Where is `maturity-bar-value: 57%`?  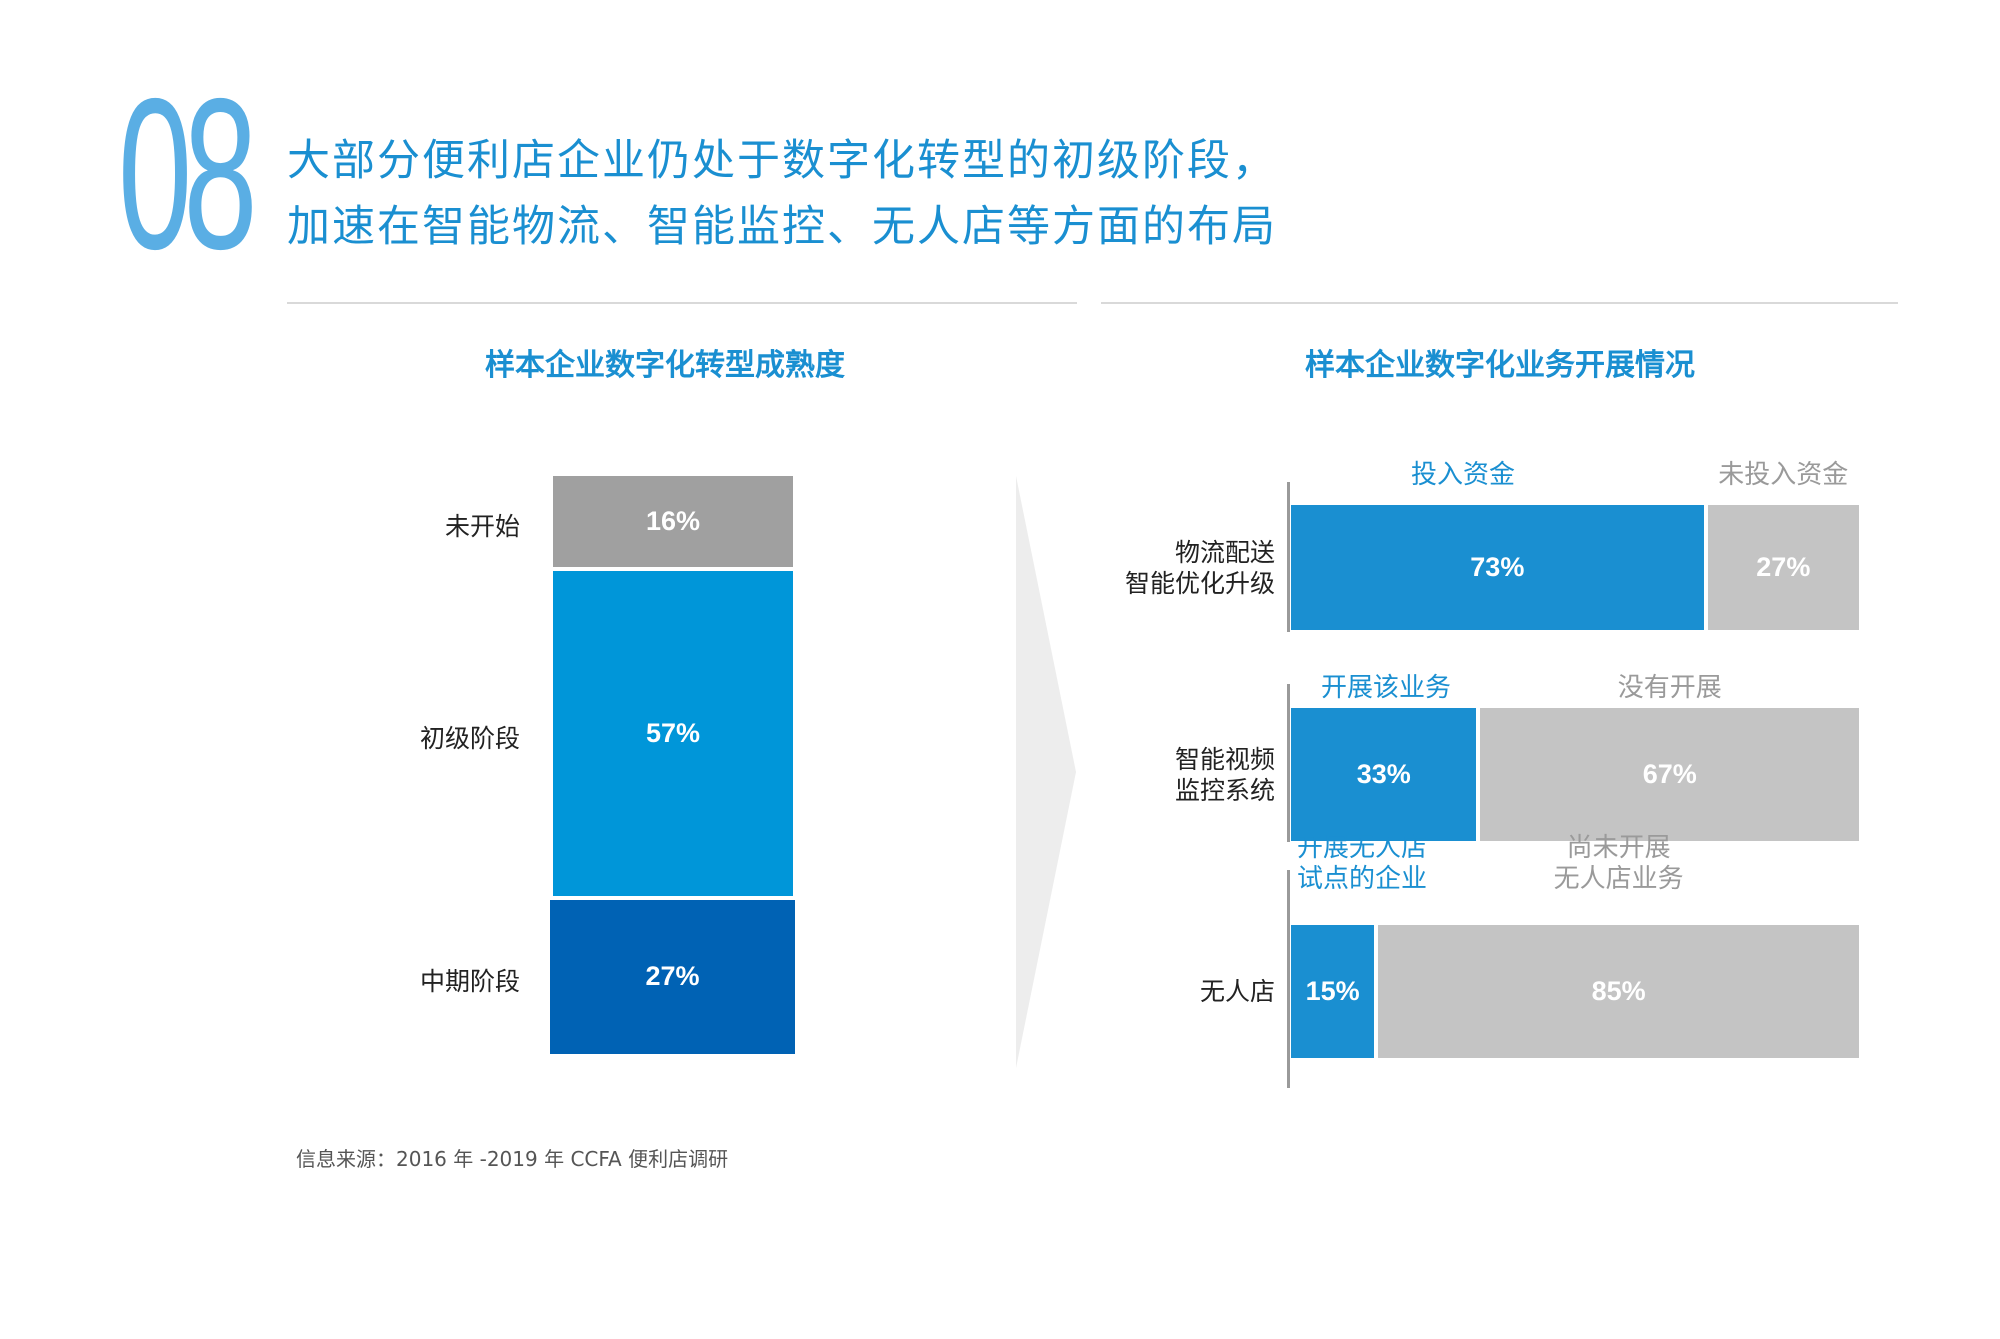
maturity-bar-value: 57% is located at coordinates (673, 732).